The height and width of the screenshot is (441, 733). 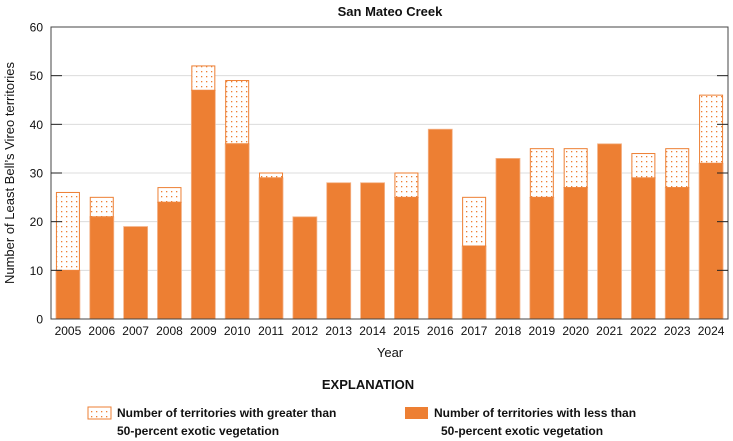 I want to click on x-tick-label: 2016, so click(x=440, y=331).